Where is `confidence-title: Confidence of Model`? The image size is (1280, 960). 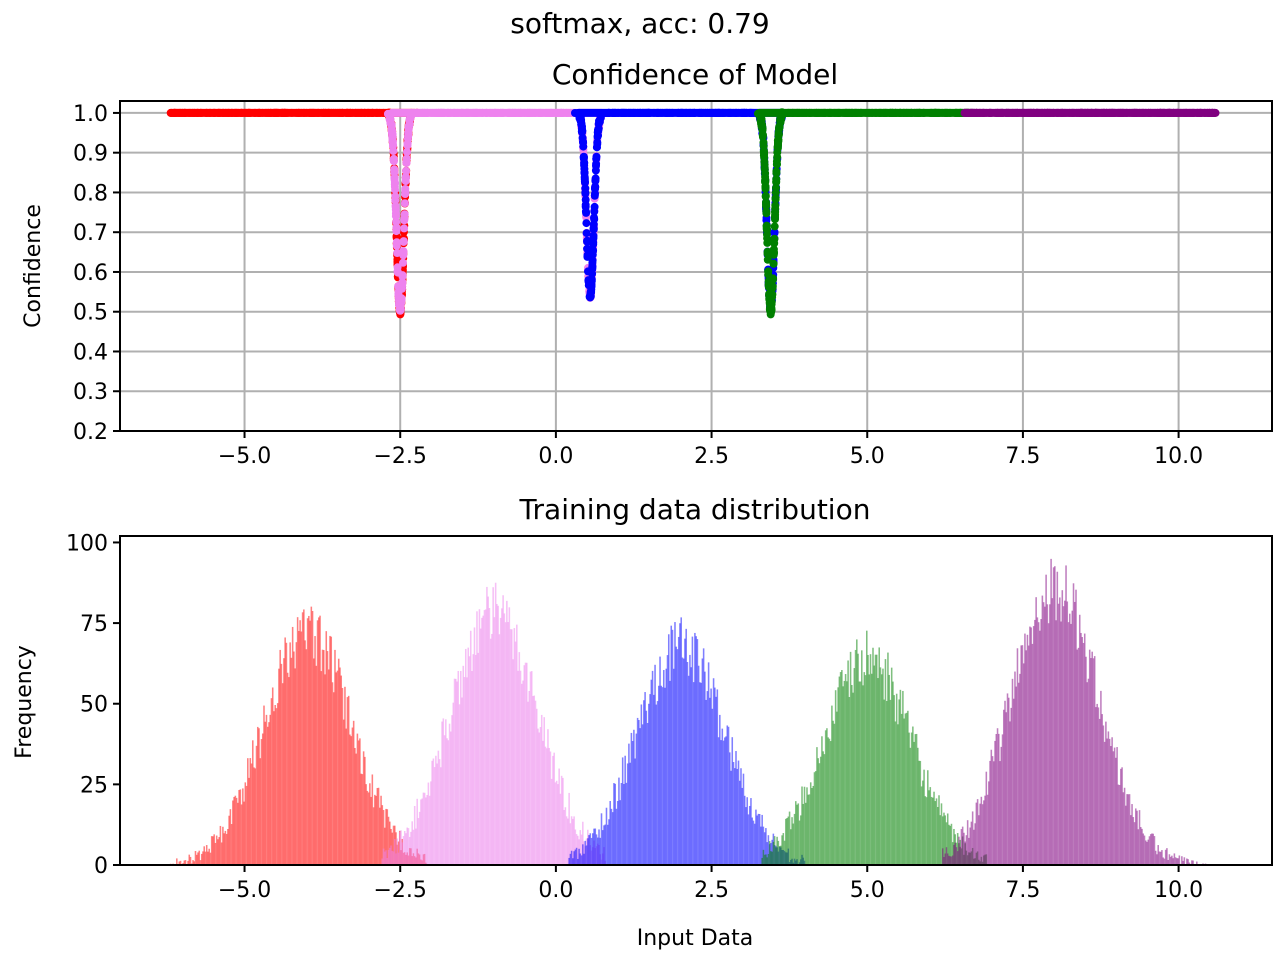
confidence-title: Confidence of Model is located at coordinates (695, 74).